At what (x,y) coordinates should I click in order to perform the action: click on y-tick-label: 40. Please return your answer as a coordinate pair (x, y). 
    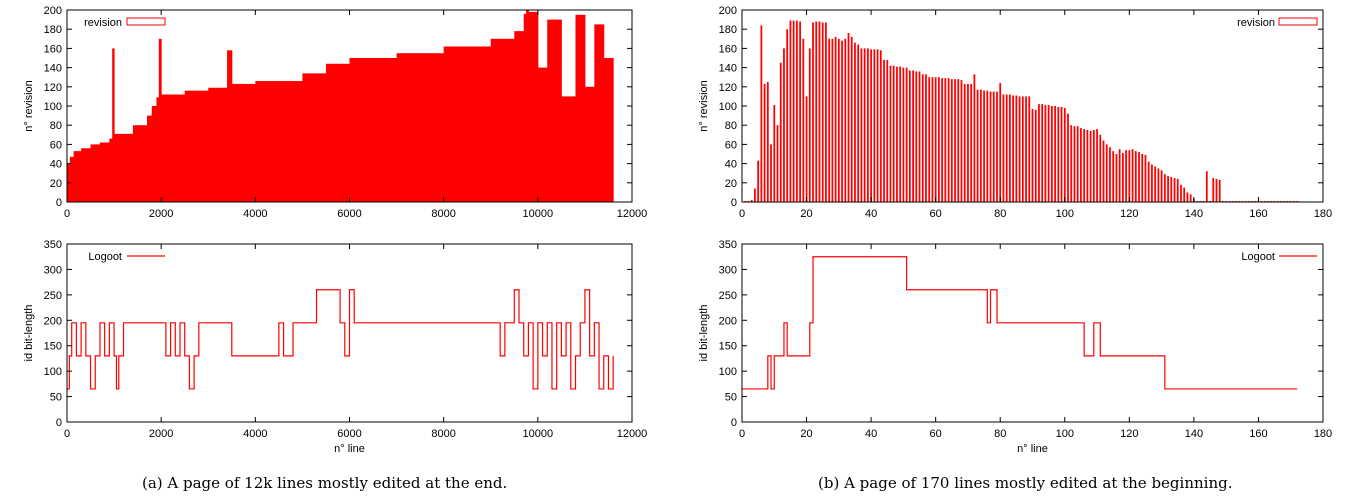
    Looking at the image, I should click on (56, 165).